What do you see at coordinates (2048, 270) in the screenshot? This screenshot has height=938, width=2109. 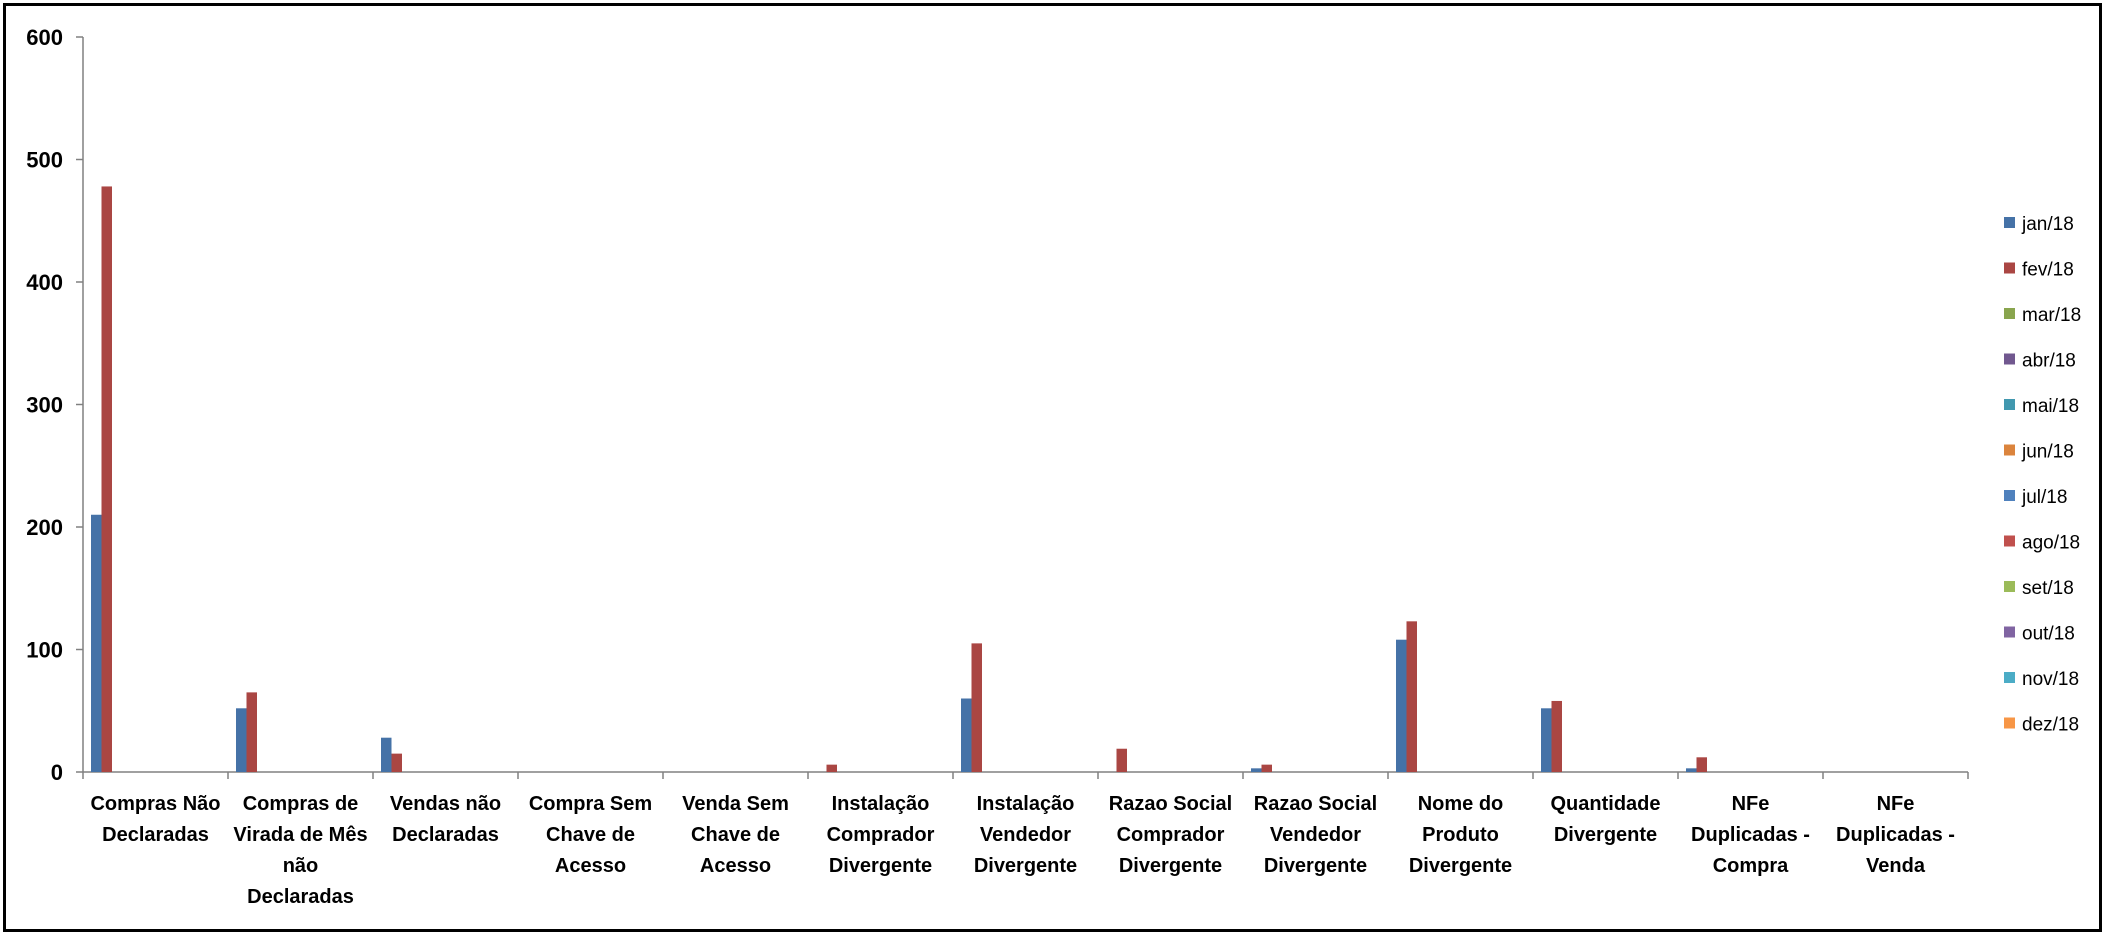 I see `legend-label: fev/18` at bounding box center [2048, 270].